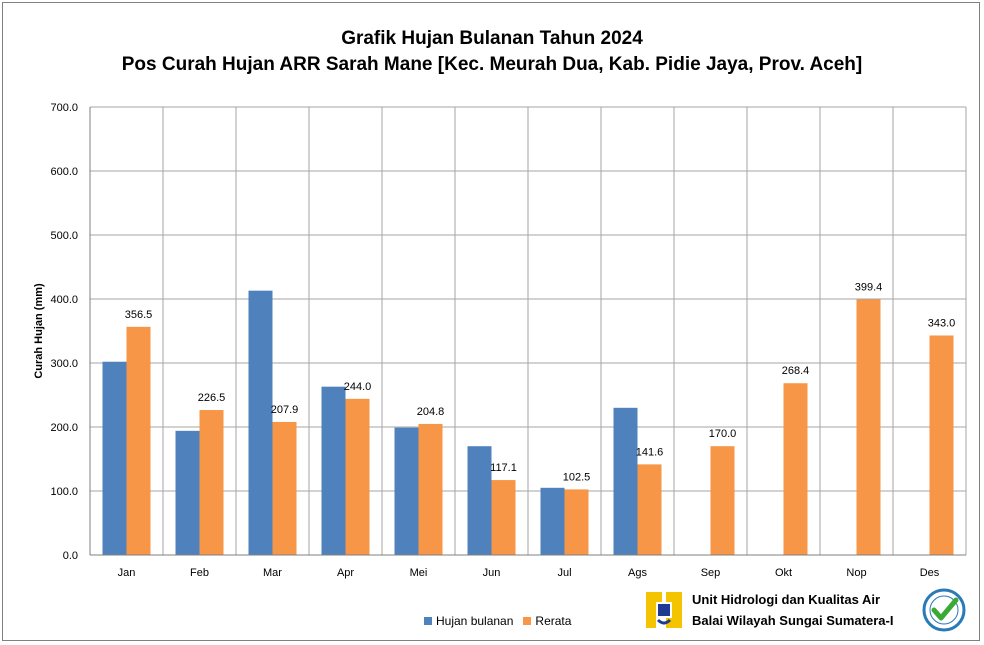 This screenshot has width=984, height=645. I want to click on data-label-rerata: 102.5, so click(577, 477).